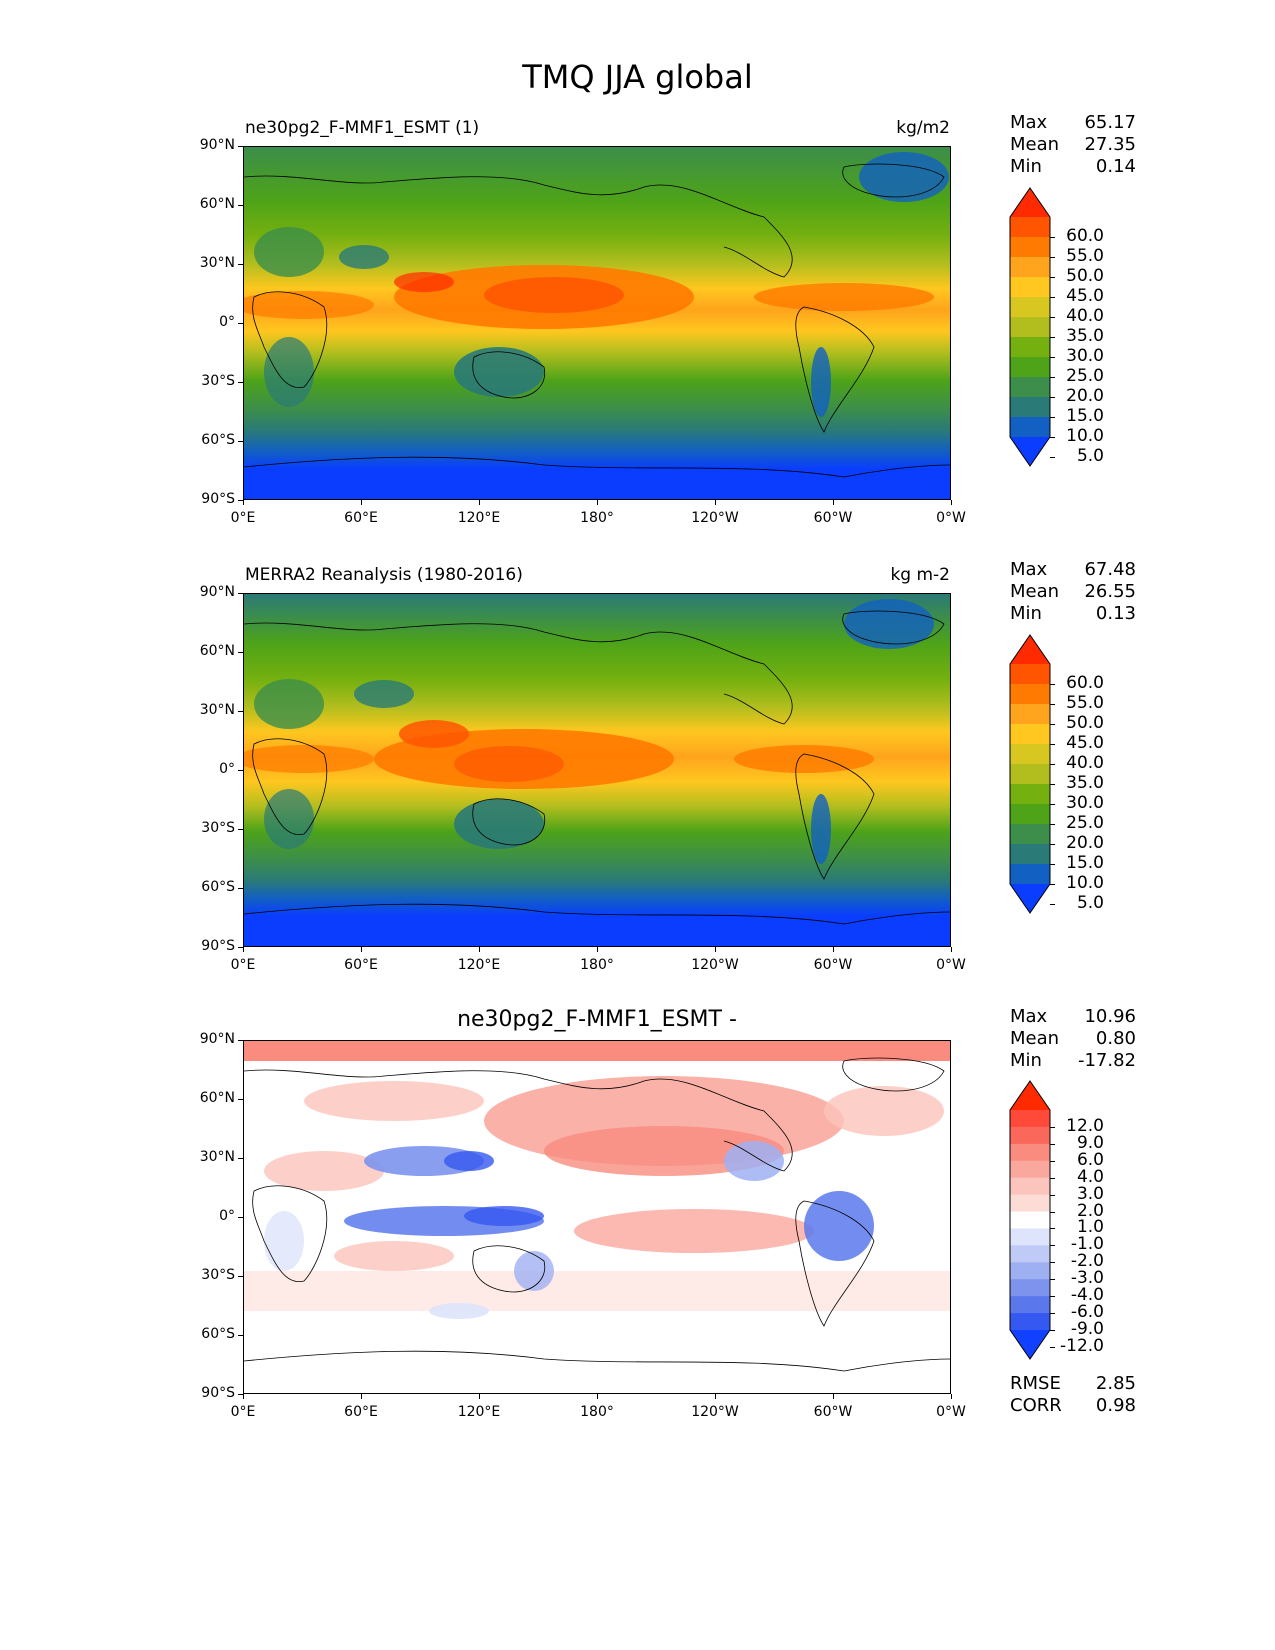 This screenshot has width=1275, height=1650. Describe the element at coordinates (1073, 1039) in the screenshot. I see `stats-difference: Max 10.96 Mean 0.80 Min -17.82` at that location.